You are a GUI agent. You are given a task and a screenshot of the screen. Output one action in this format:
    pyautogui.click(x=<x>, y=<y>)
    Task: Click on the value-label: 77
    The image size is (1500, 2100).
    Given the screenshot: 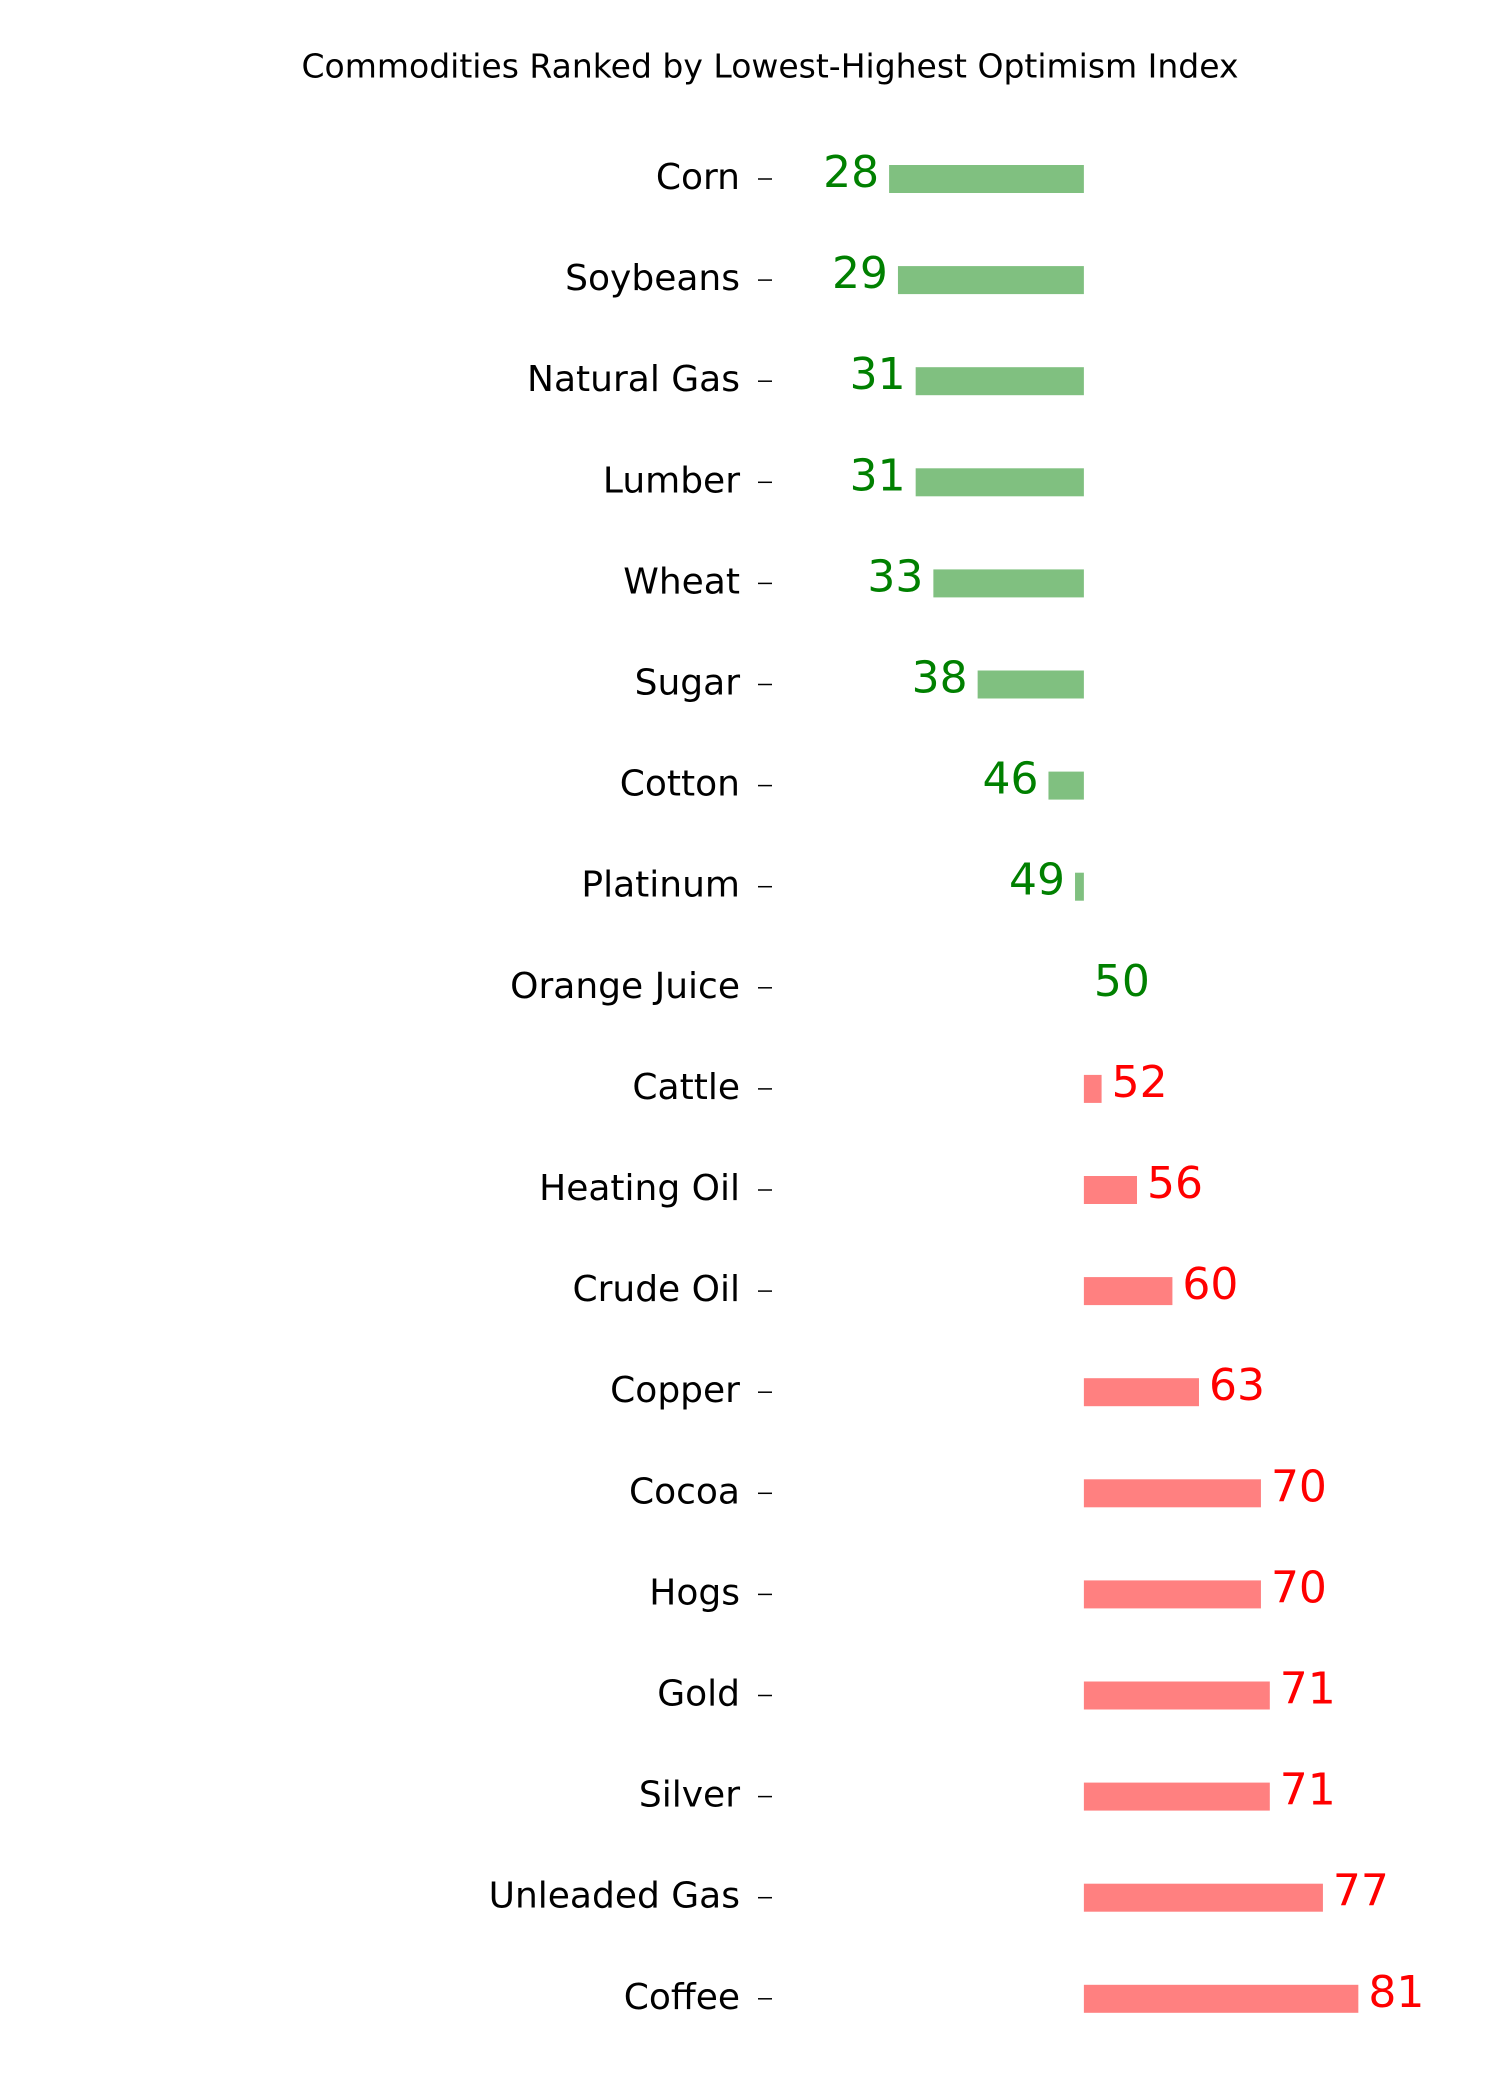 What is the action you would take?
    pyautogui.click(x=1361, y=1891)
    